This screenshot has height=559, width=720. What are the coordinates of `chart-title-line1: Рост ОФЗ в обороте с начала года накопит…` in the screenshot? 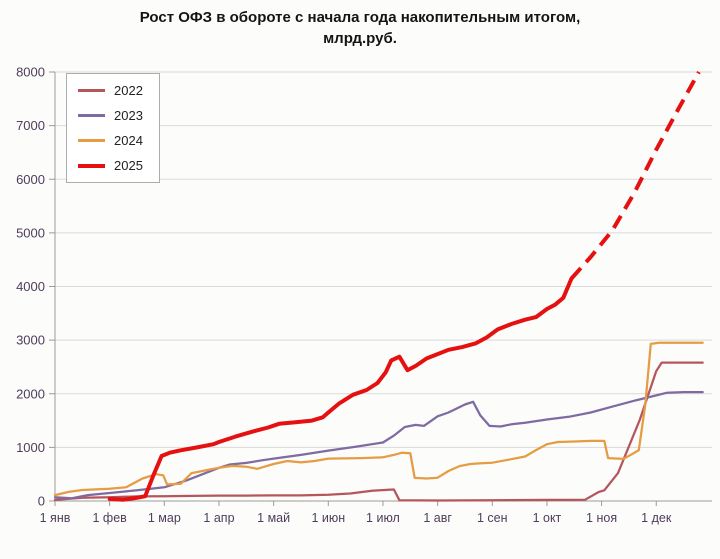 It's located at (360, 17).